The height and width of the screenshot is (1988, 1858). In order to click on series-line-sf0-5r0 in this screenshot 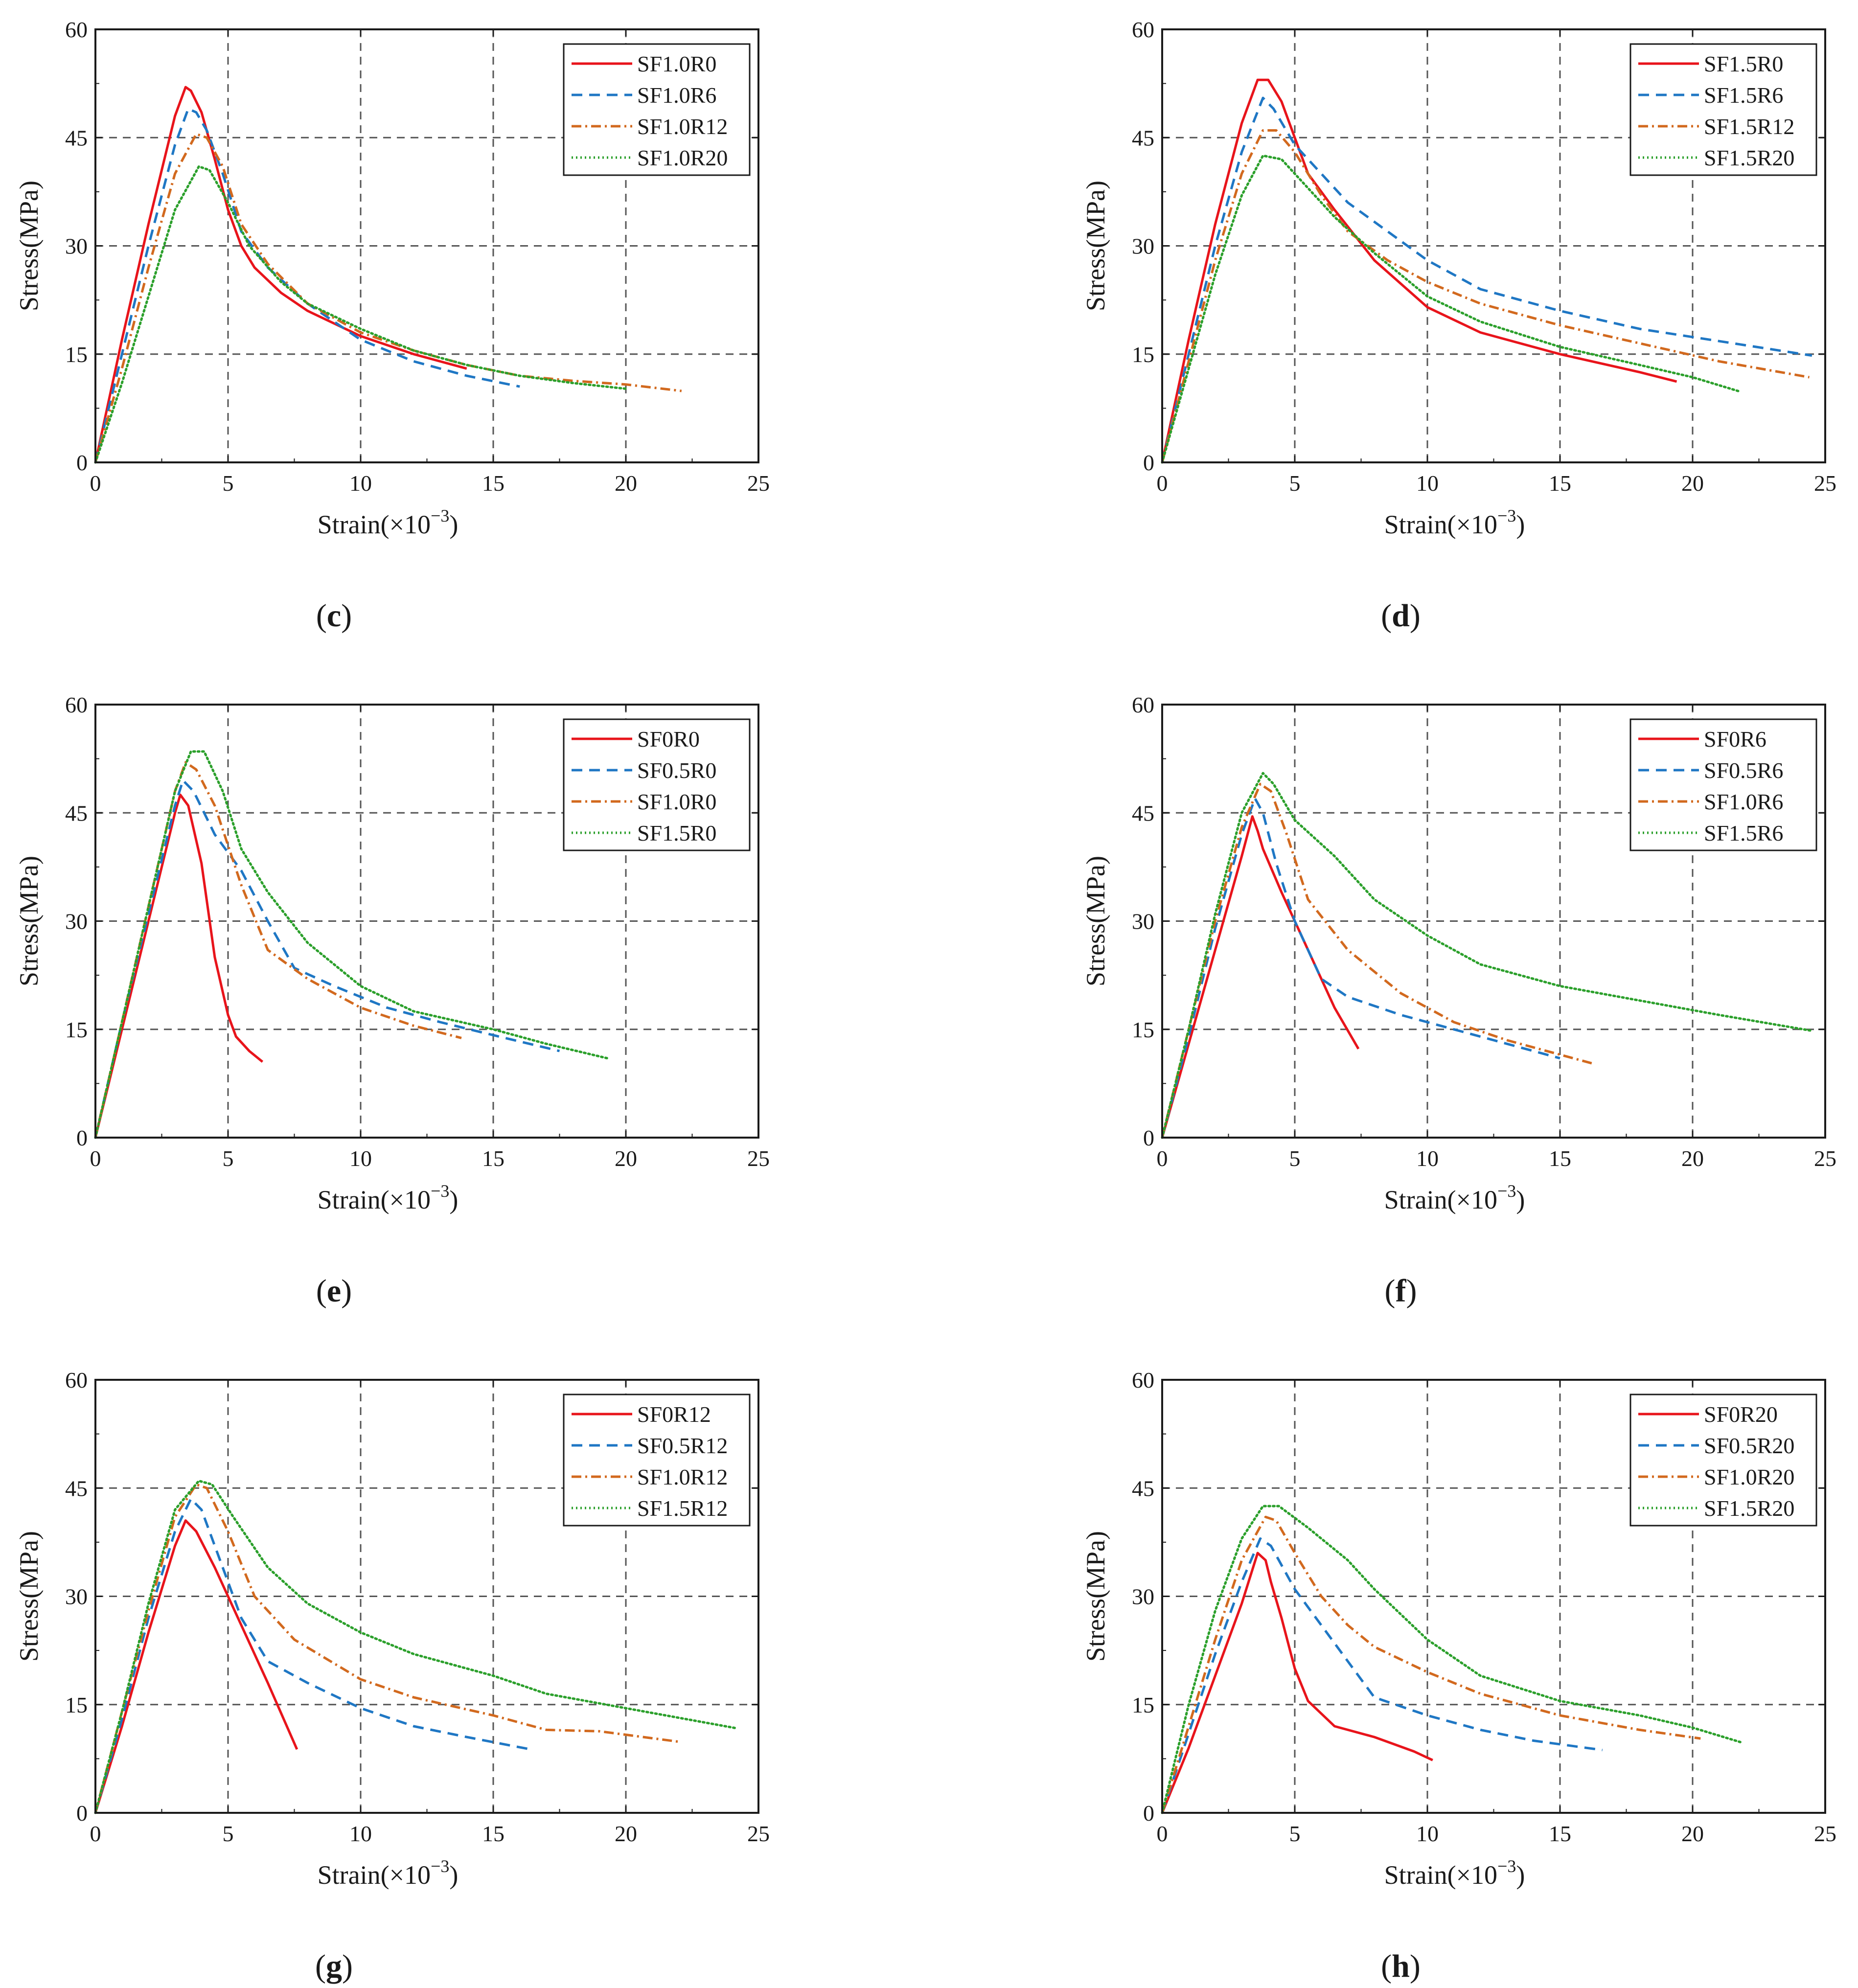, I will do `click(327, 958)`.